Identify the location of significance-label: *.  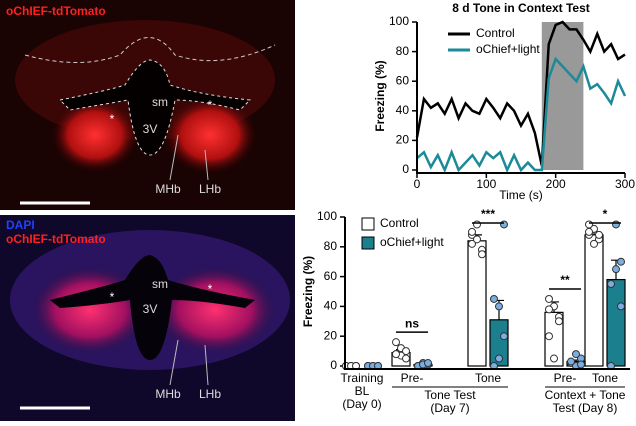
(605, 214).